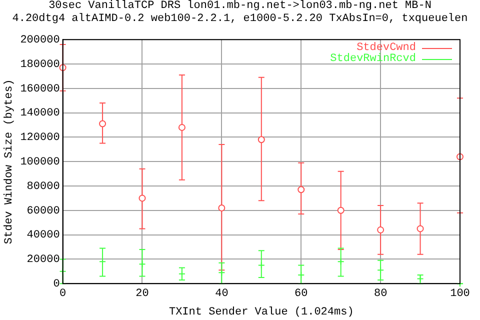 This screenshot has width=480, height=320. What do you see at coordinates (240, 6) in the screenshot?
I see `chart-title: 30sec VanillaTCP DRS lon01.mb-ng.net->lon03.mb-ng.net MB-N` at bounding box center [240, 6].